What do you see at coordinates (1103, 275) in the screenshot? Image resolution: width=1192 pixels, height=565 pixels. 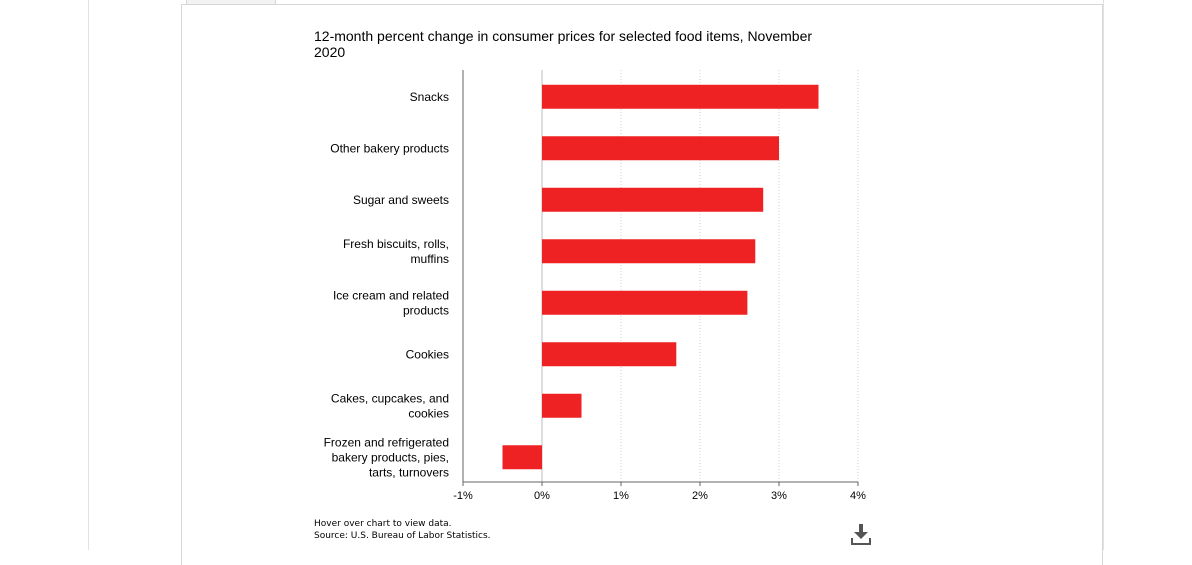 I see `page-border-right` at bounding box center [1103, 275].